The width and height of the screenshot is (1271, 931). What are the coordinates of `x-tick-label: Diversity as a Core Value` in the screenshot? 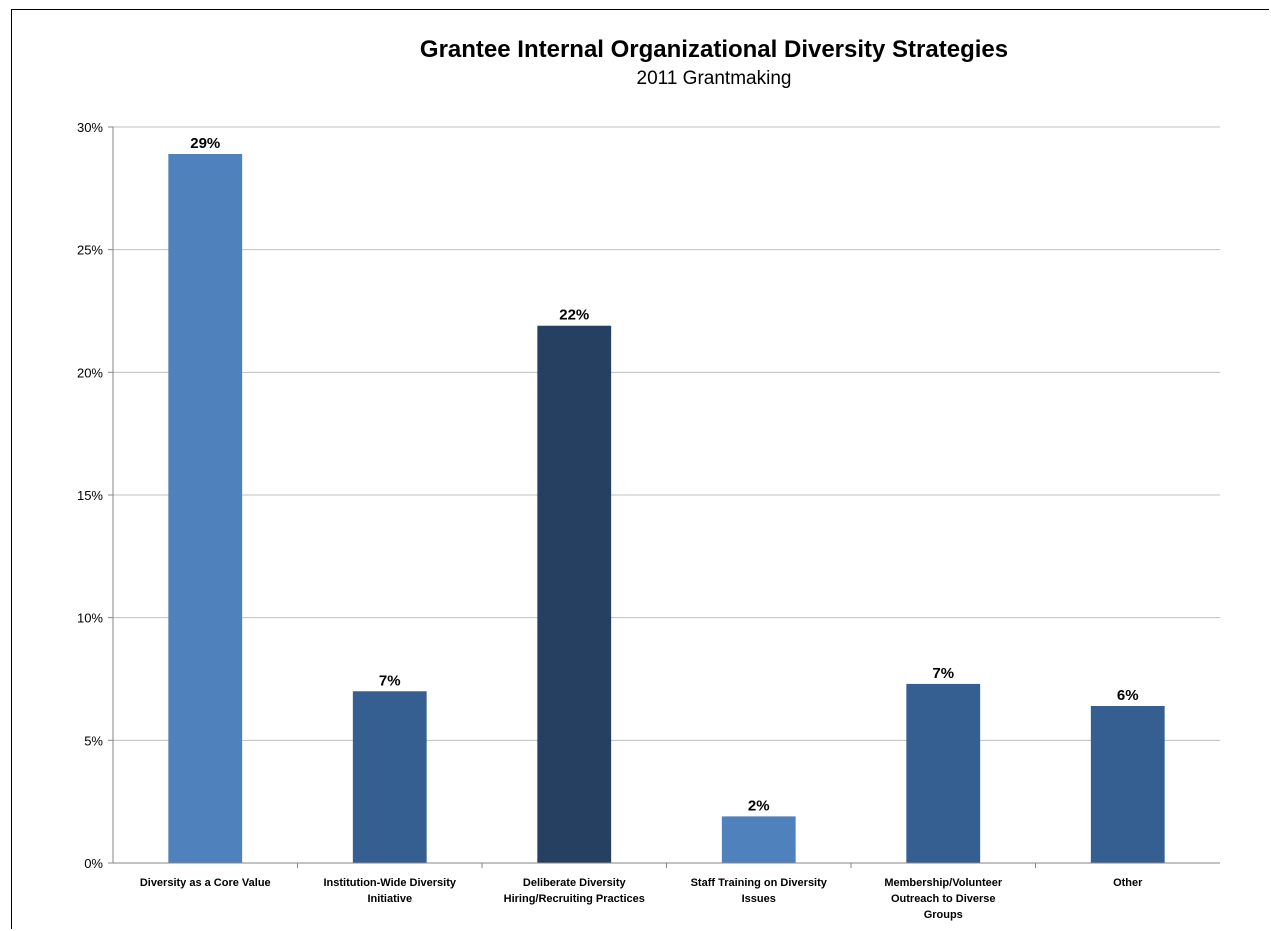 It's located at (205, 883).